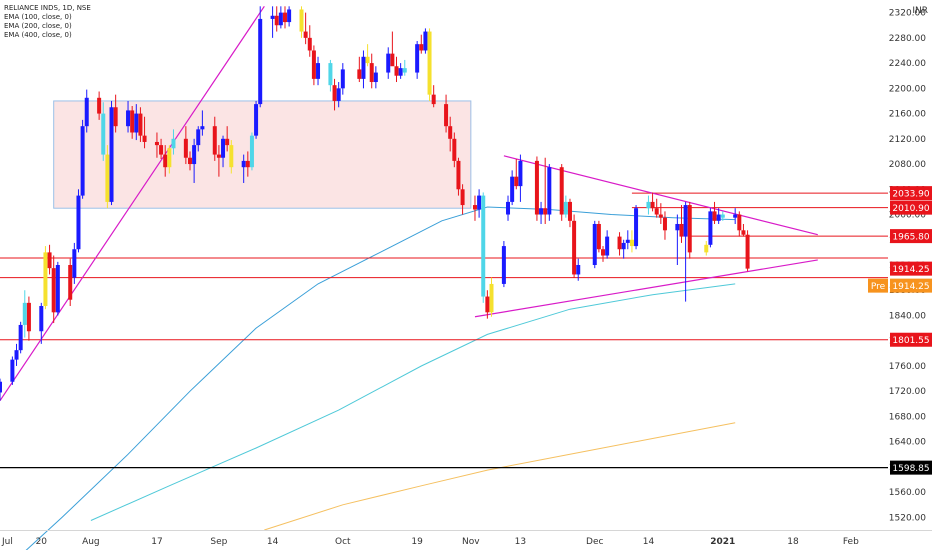 The width and height of the screenshot is (932, 555). I want to click on y-tick-label: 1640.00, so click(907, 443).